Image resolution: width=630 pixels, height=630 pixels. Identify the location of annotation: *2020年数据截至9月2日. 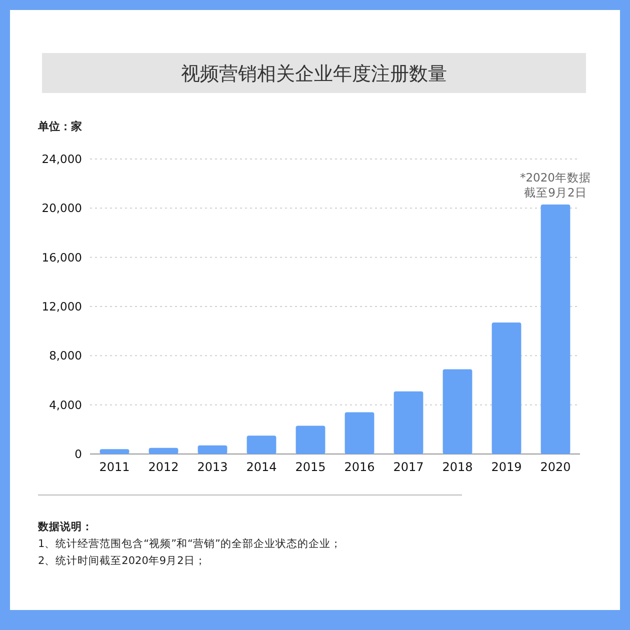
(556, 185).